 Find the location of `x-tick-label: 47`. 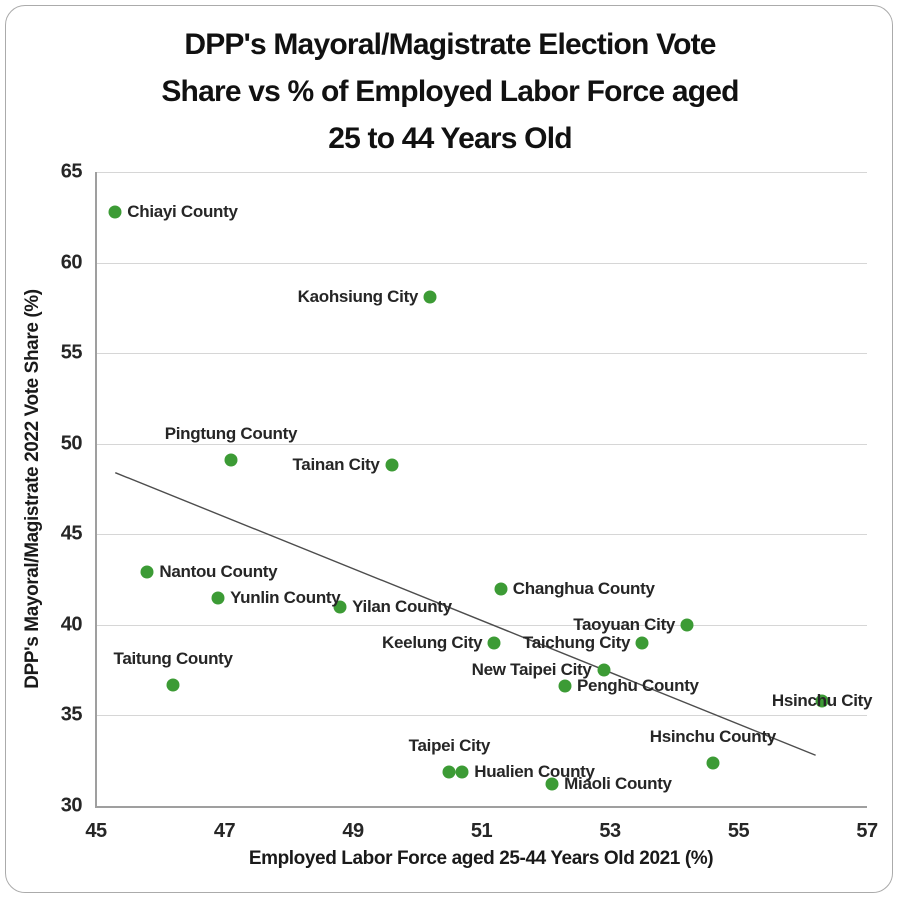

x-tick-label: 47 is located at coordinates (224, 831).